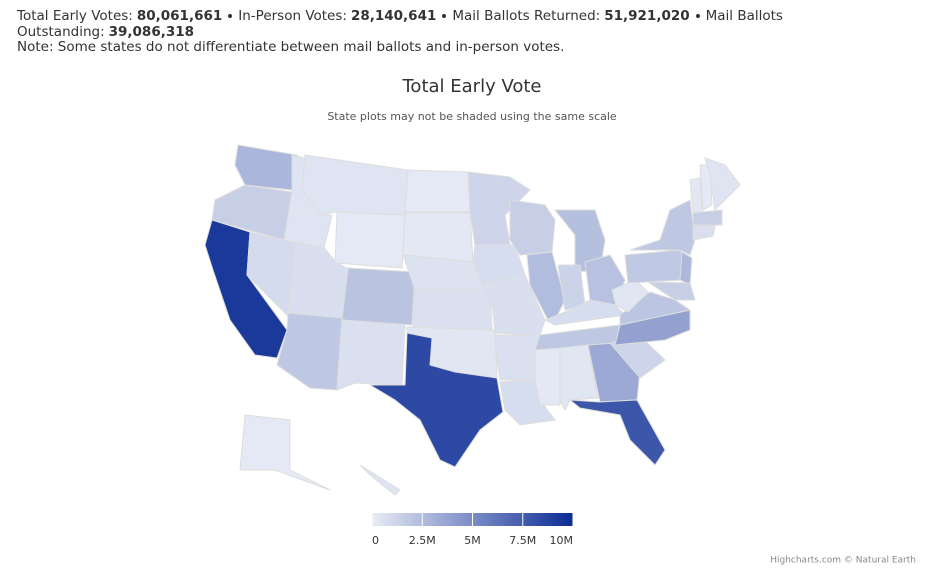 Image resolution: width=928 pixels, height=572 pixels. Describe the element at coordinates (292, 16) in the screenshot. I see `stat-label: In-Person Votes:` at that location.